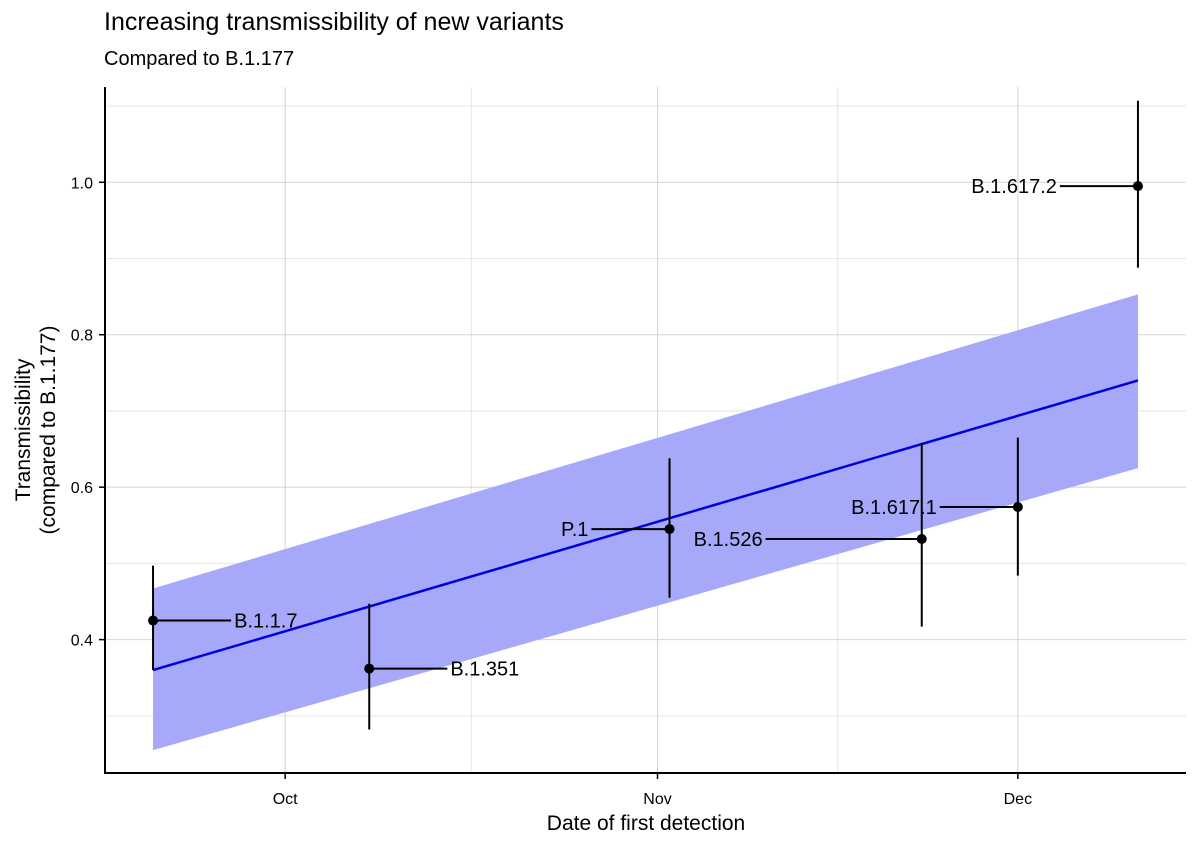 The width and height of the screenshot is (1200, 846). What do you see at coordinates (285, 799) in the screenshot?
I see `x-tick-label: Oct` at bounding box center [285, 799].